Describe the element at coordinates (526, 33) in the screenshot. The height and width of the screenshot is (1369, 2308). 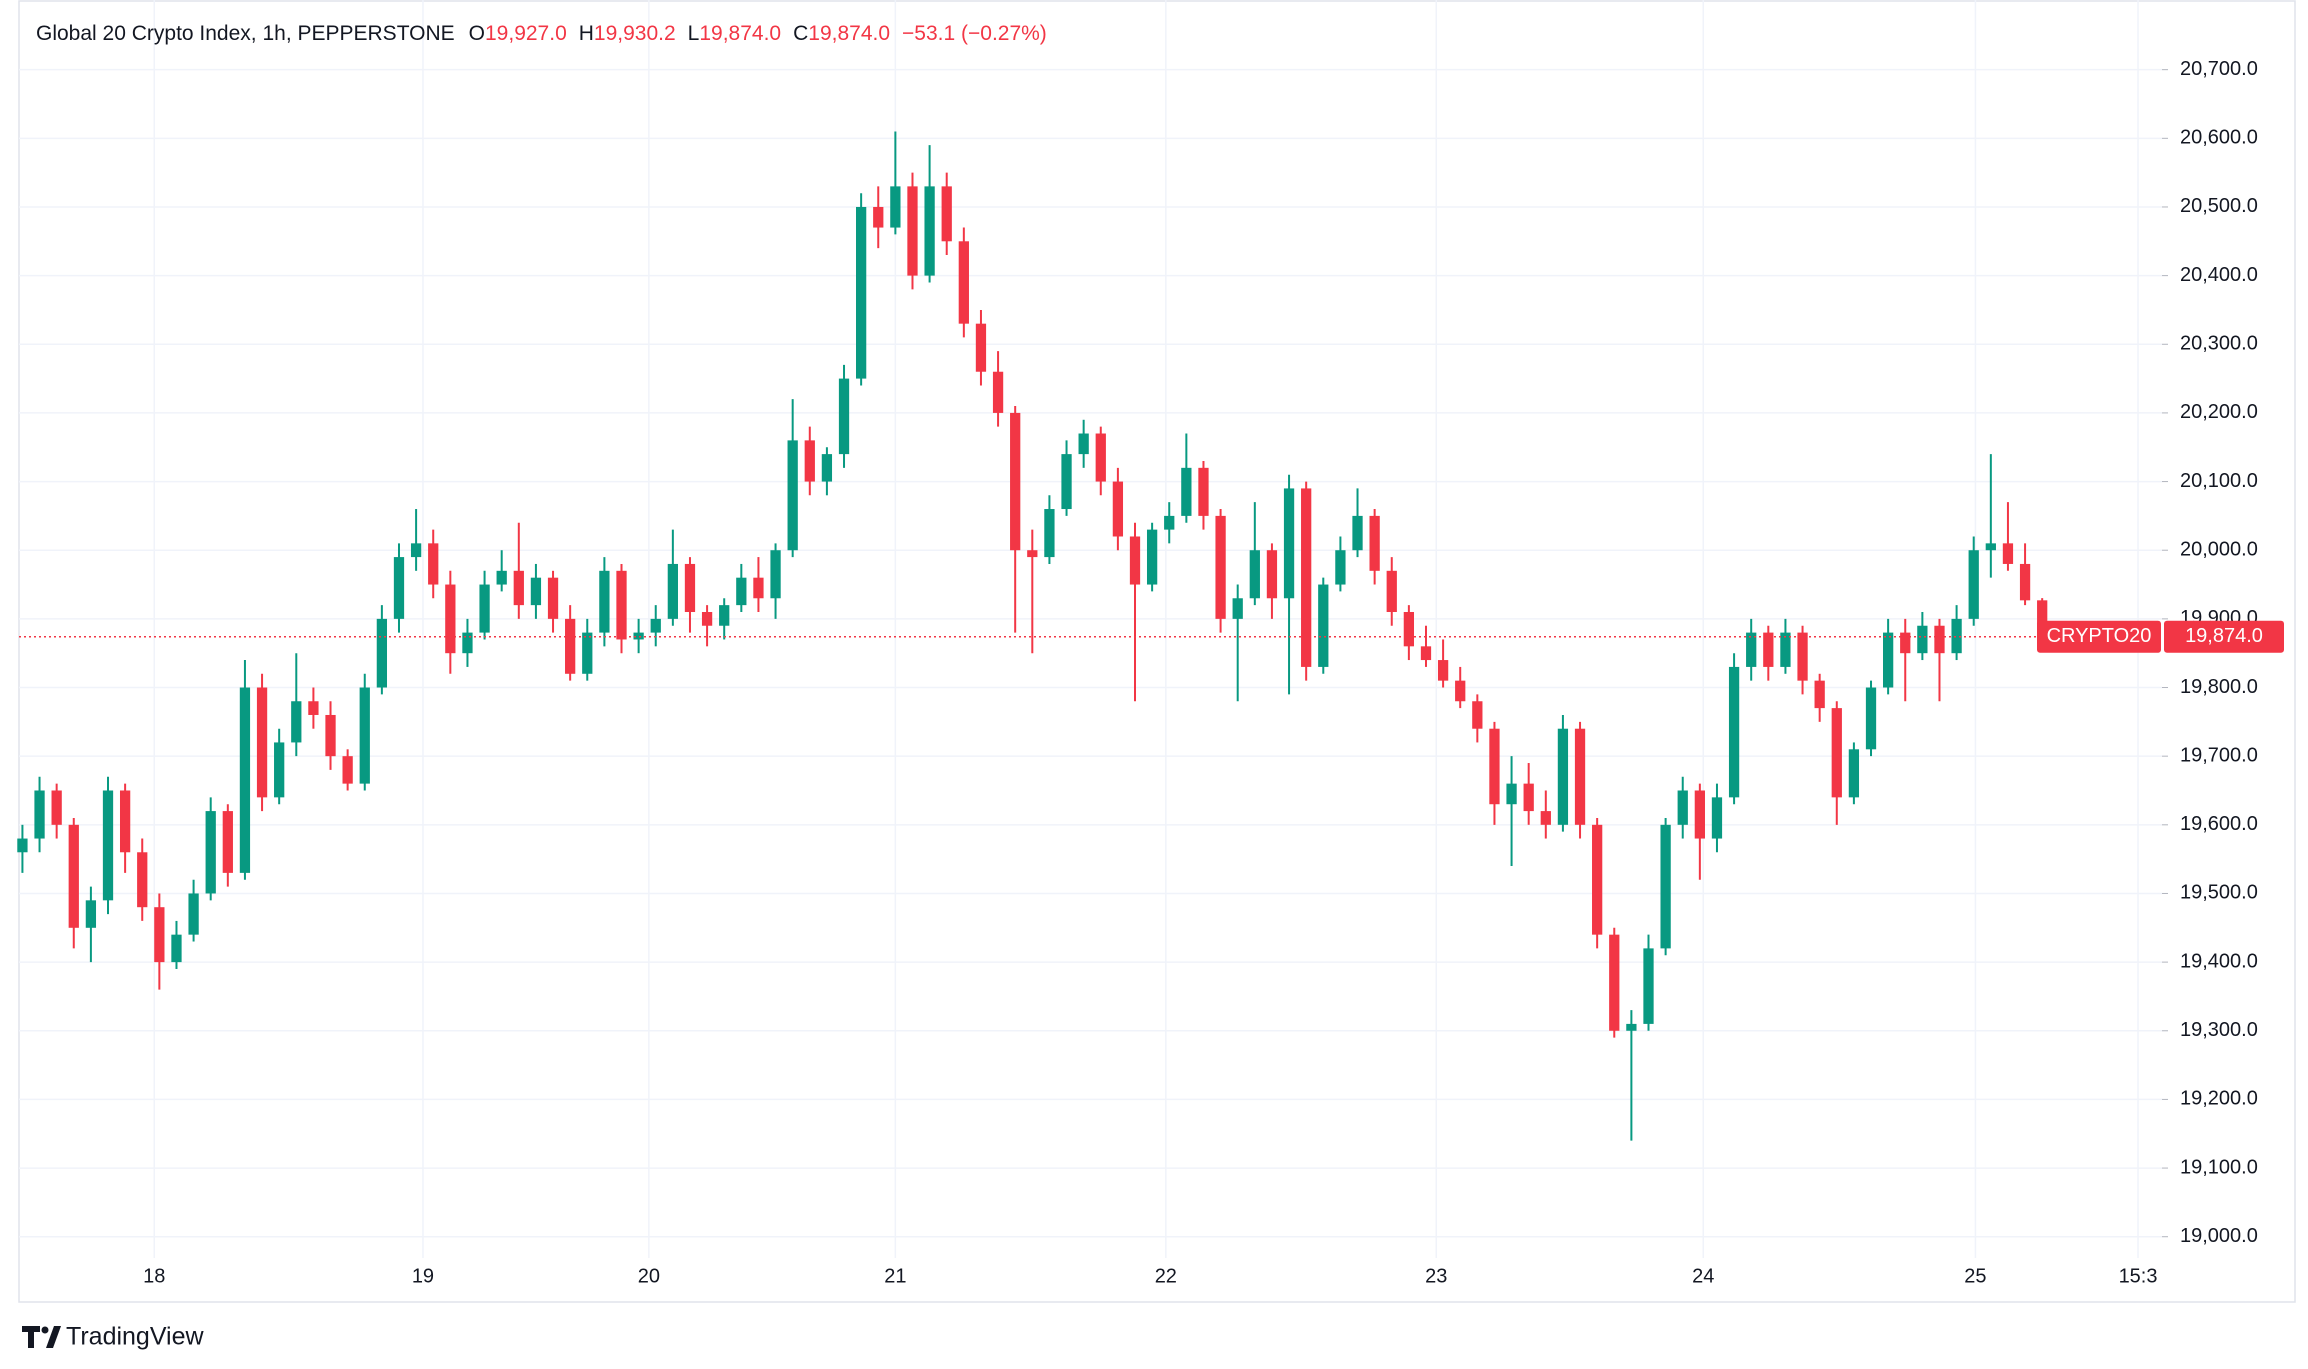
I see `legend-value: 19,927.0` at that location.